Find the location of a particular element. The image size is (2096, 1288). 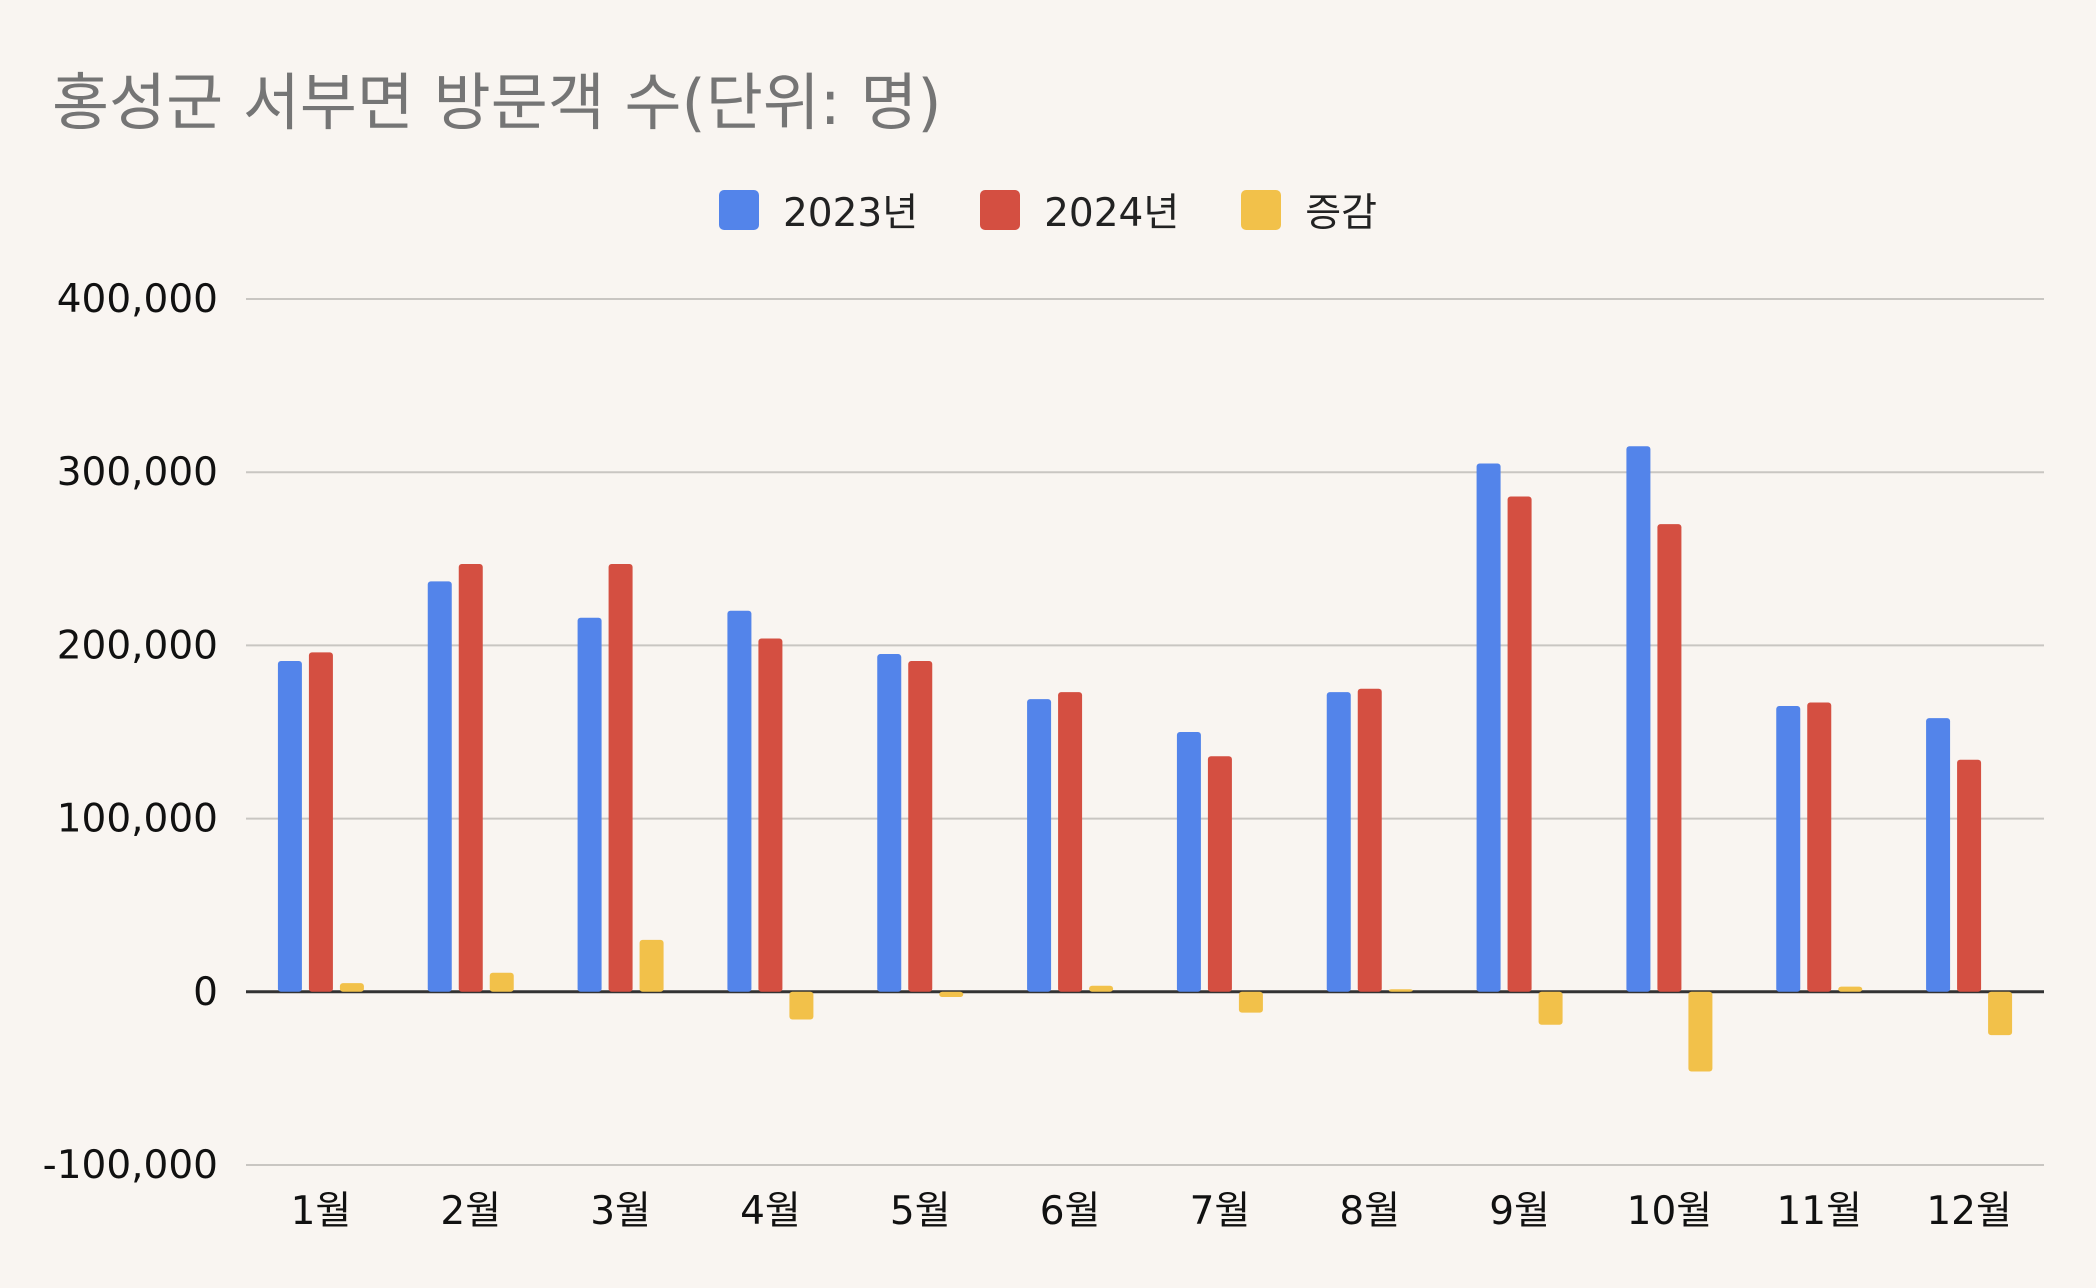

legend-item-2024: 2024년 is located at coordinates (1079, 210).